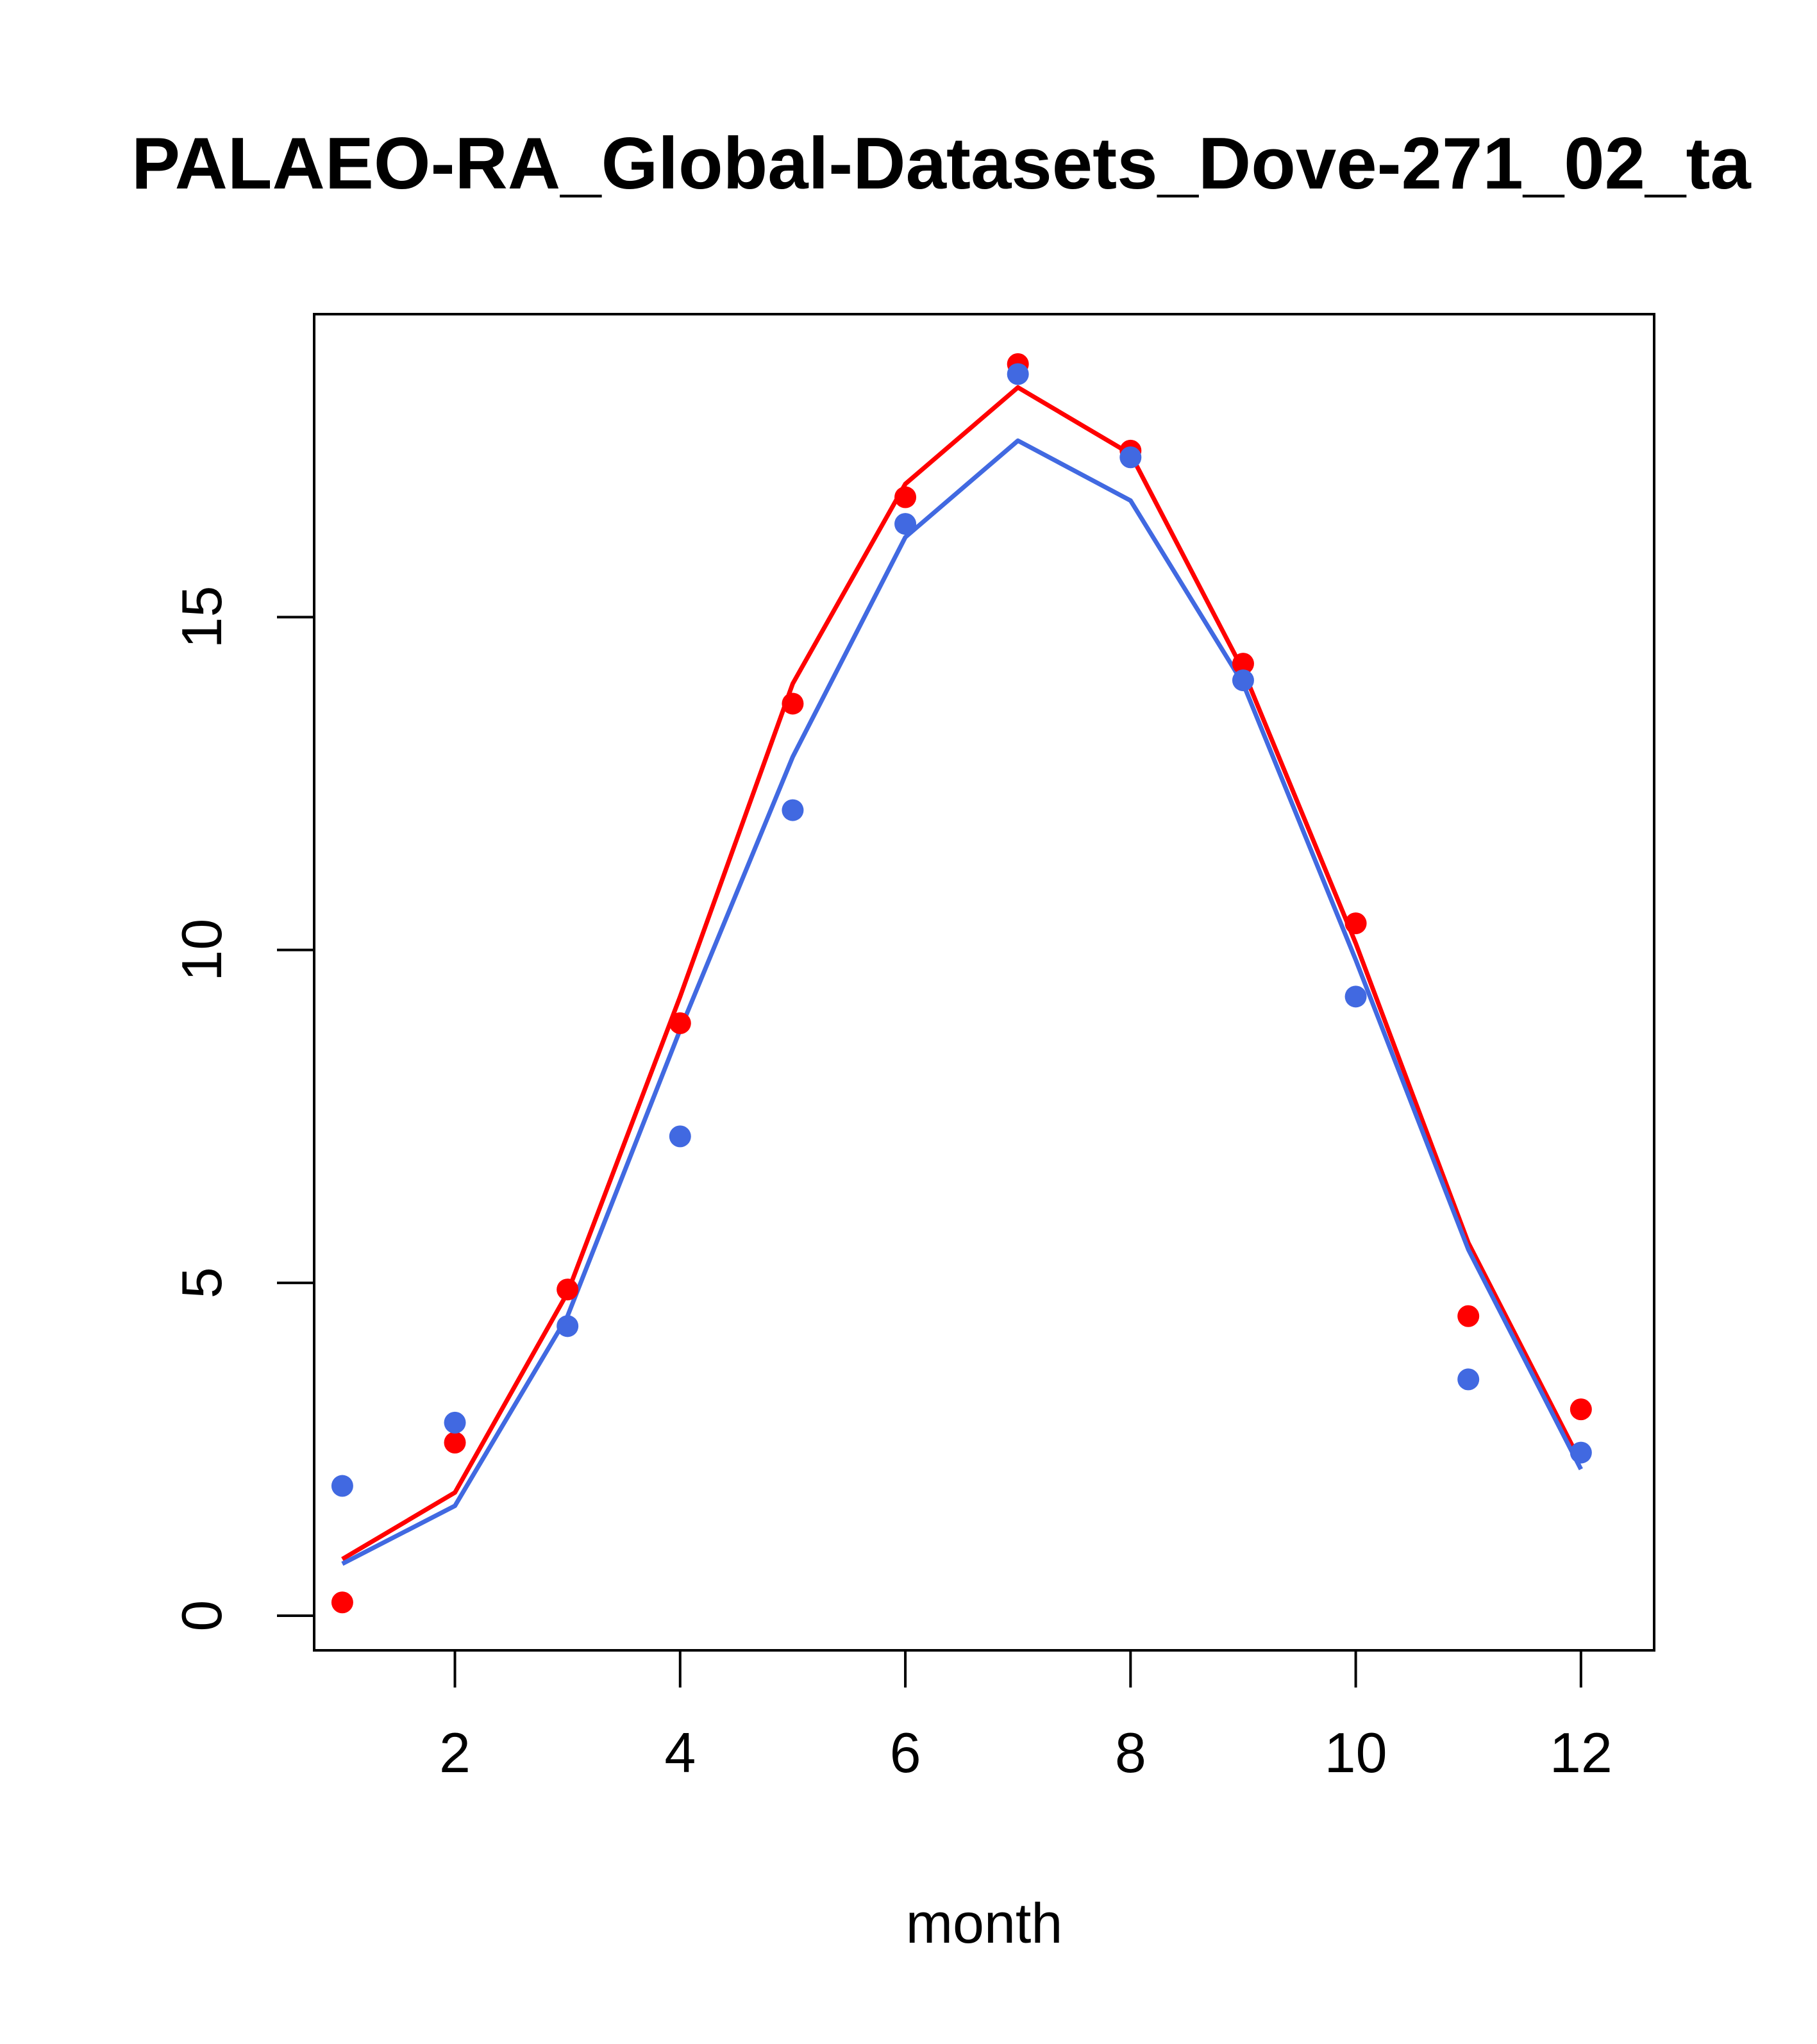 The width and height of the screenshot is (1817, 2044). Describe the element at coordinates (942, 164) in the screenshot. I see `chart-title: PALAEO-RA_Global-Datasets_Dove-271_02_ta` at that location.